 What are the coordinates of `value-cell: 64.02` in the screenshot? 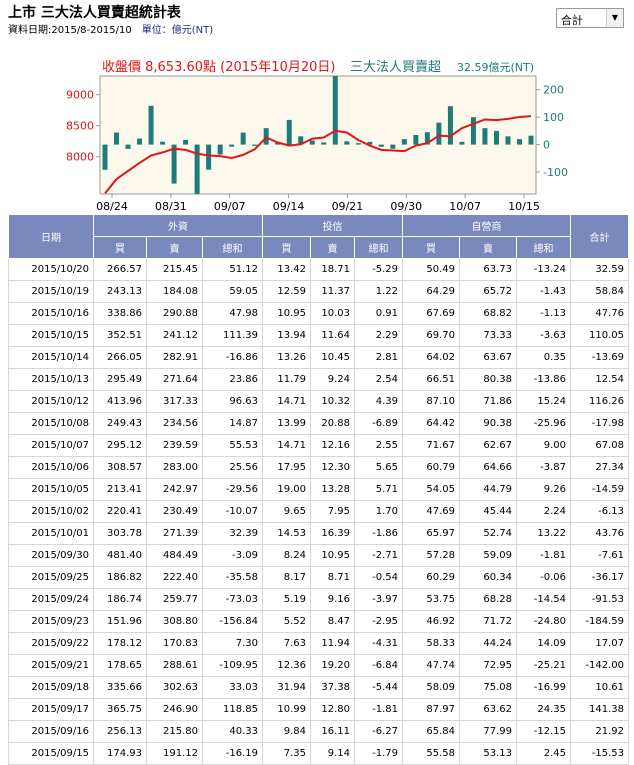 It's located at (431, 357).